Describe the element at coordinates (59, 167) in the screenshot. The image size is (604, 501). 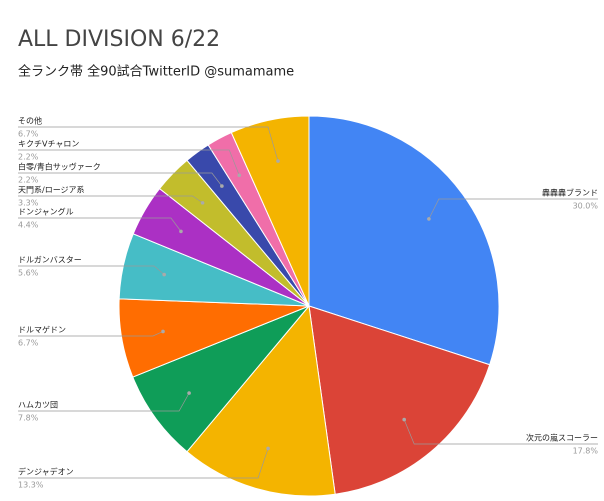
I see `slice-label: 白零/青白サッヴァーク` at that location.